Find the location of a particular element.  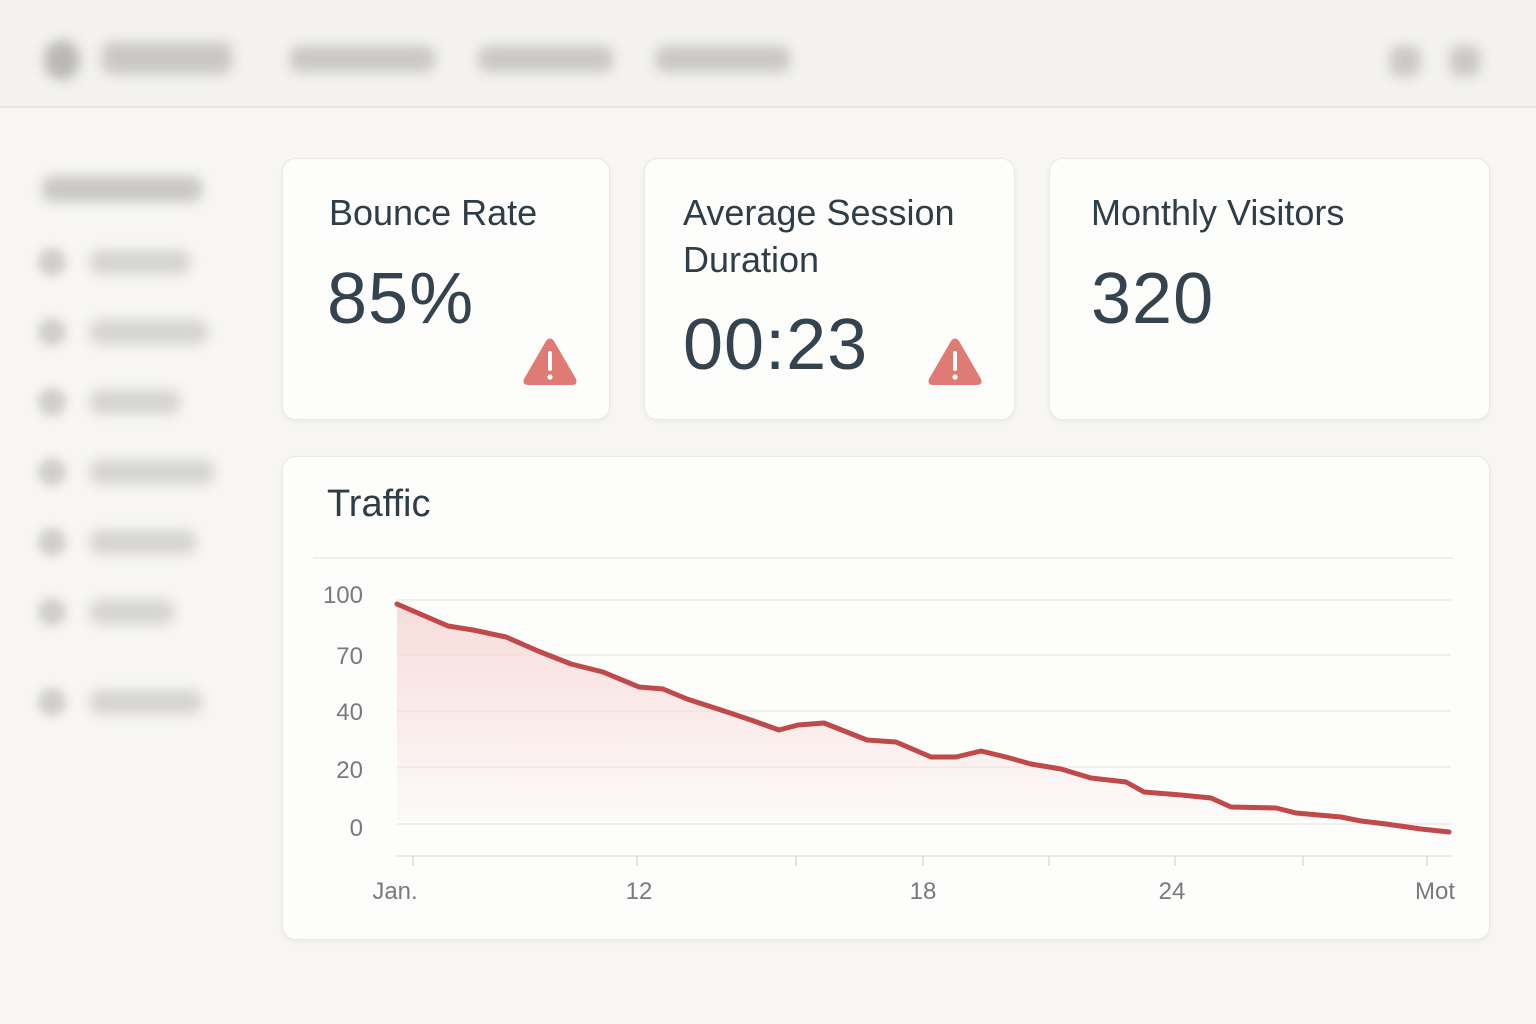

chart-title: Traffic is located at coordinates (379, 504).